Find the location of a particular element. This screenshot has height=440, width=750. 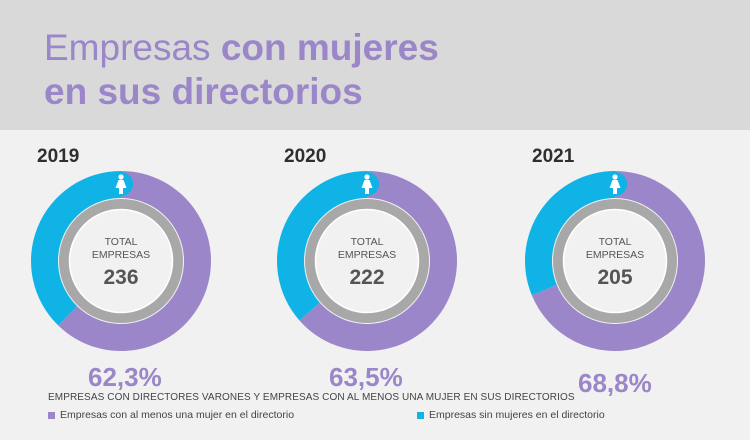

pct-label-2020: 63,5% is located at coordinates (366, 377).